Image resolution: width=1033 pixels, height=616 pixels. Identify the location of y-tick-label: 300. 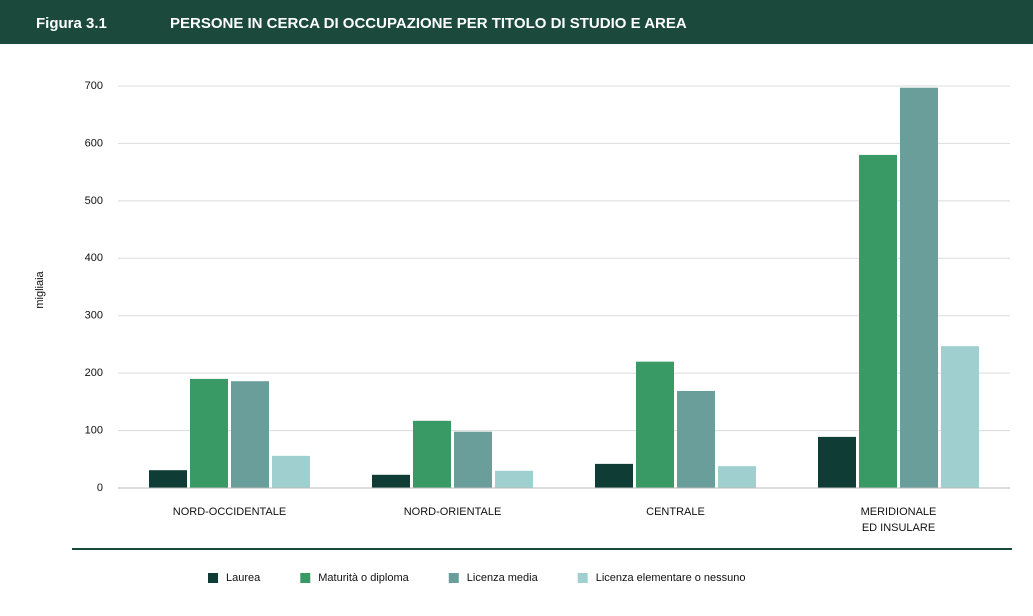
(94, 316).